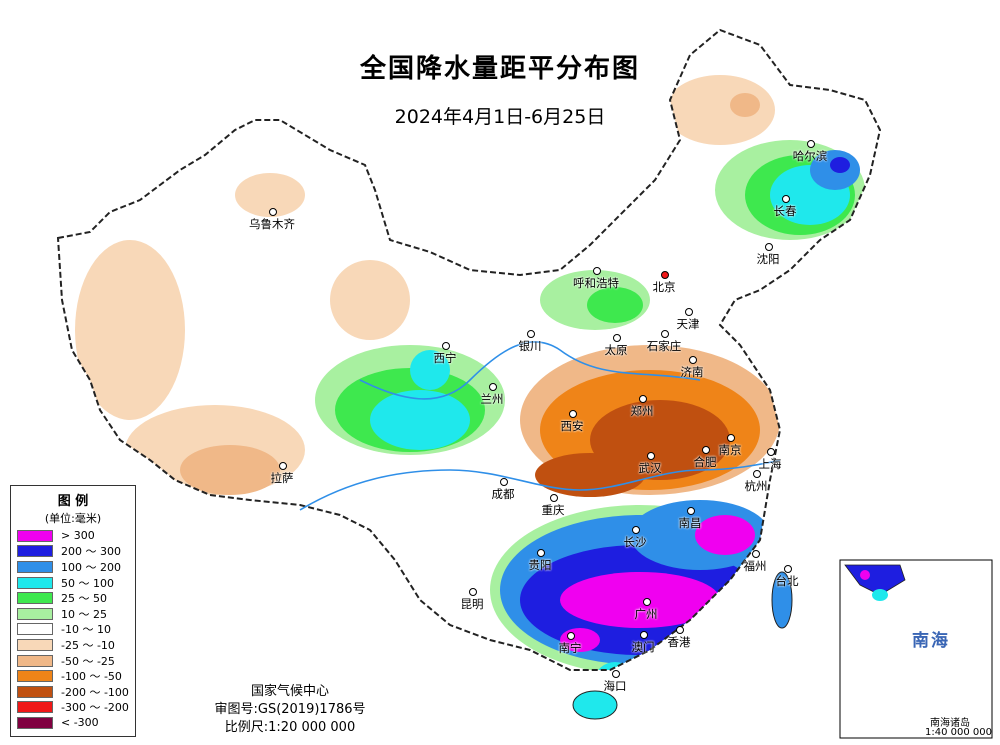 This screenshot has width=1000, height=745. What do you see at coordinates (782, 600) in the screenshot?
I see `taiwan-island` at bounding box center [782, 600].